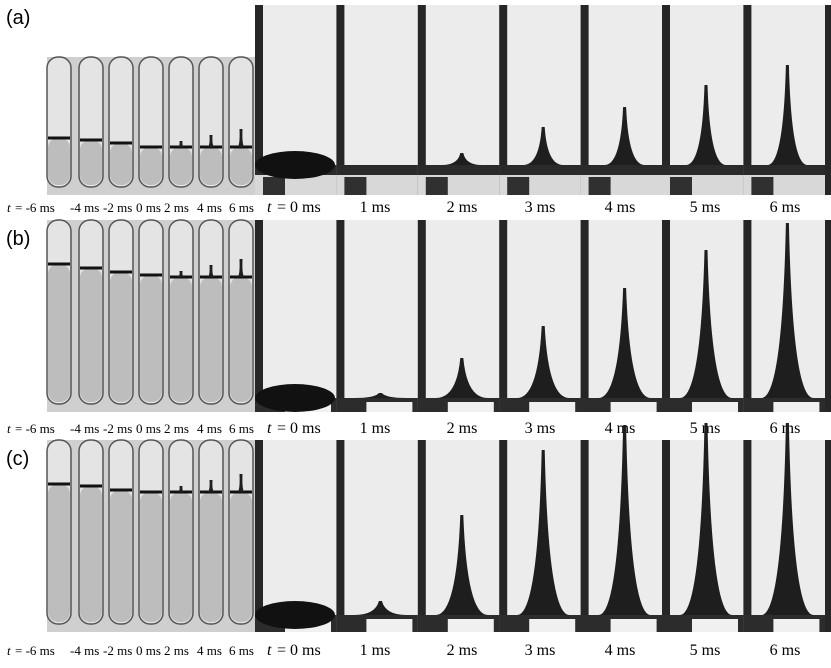 The width and height of the screenshot is (831, 668). Describe the element at coordinates (785, 428) in the screenshot. I see `large-time-label: 6 ms` at that location.